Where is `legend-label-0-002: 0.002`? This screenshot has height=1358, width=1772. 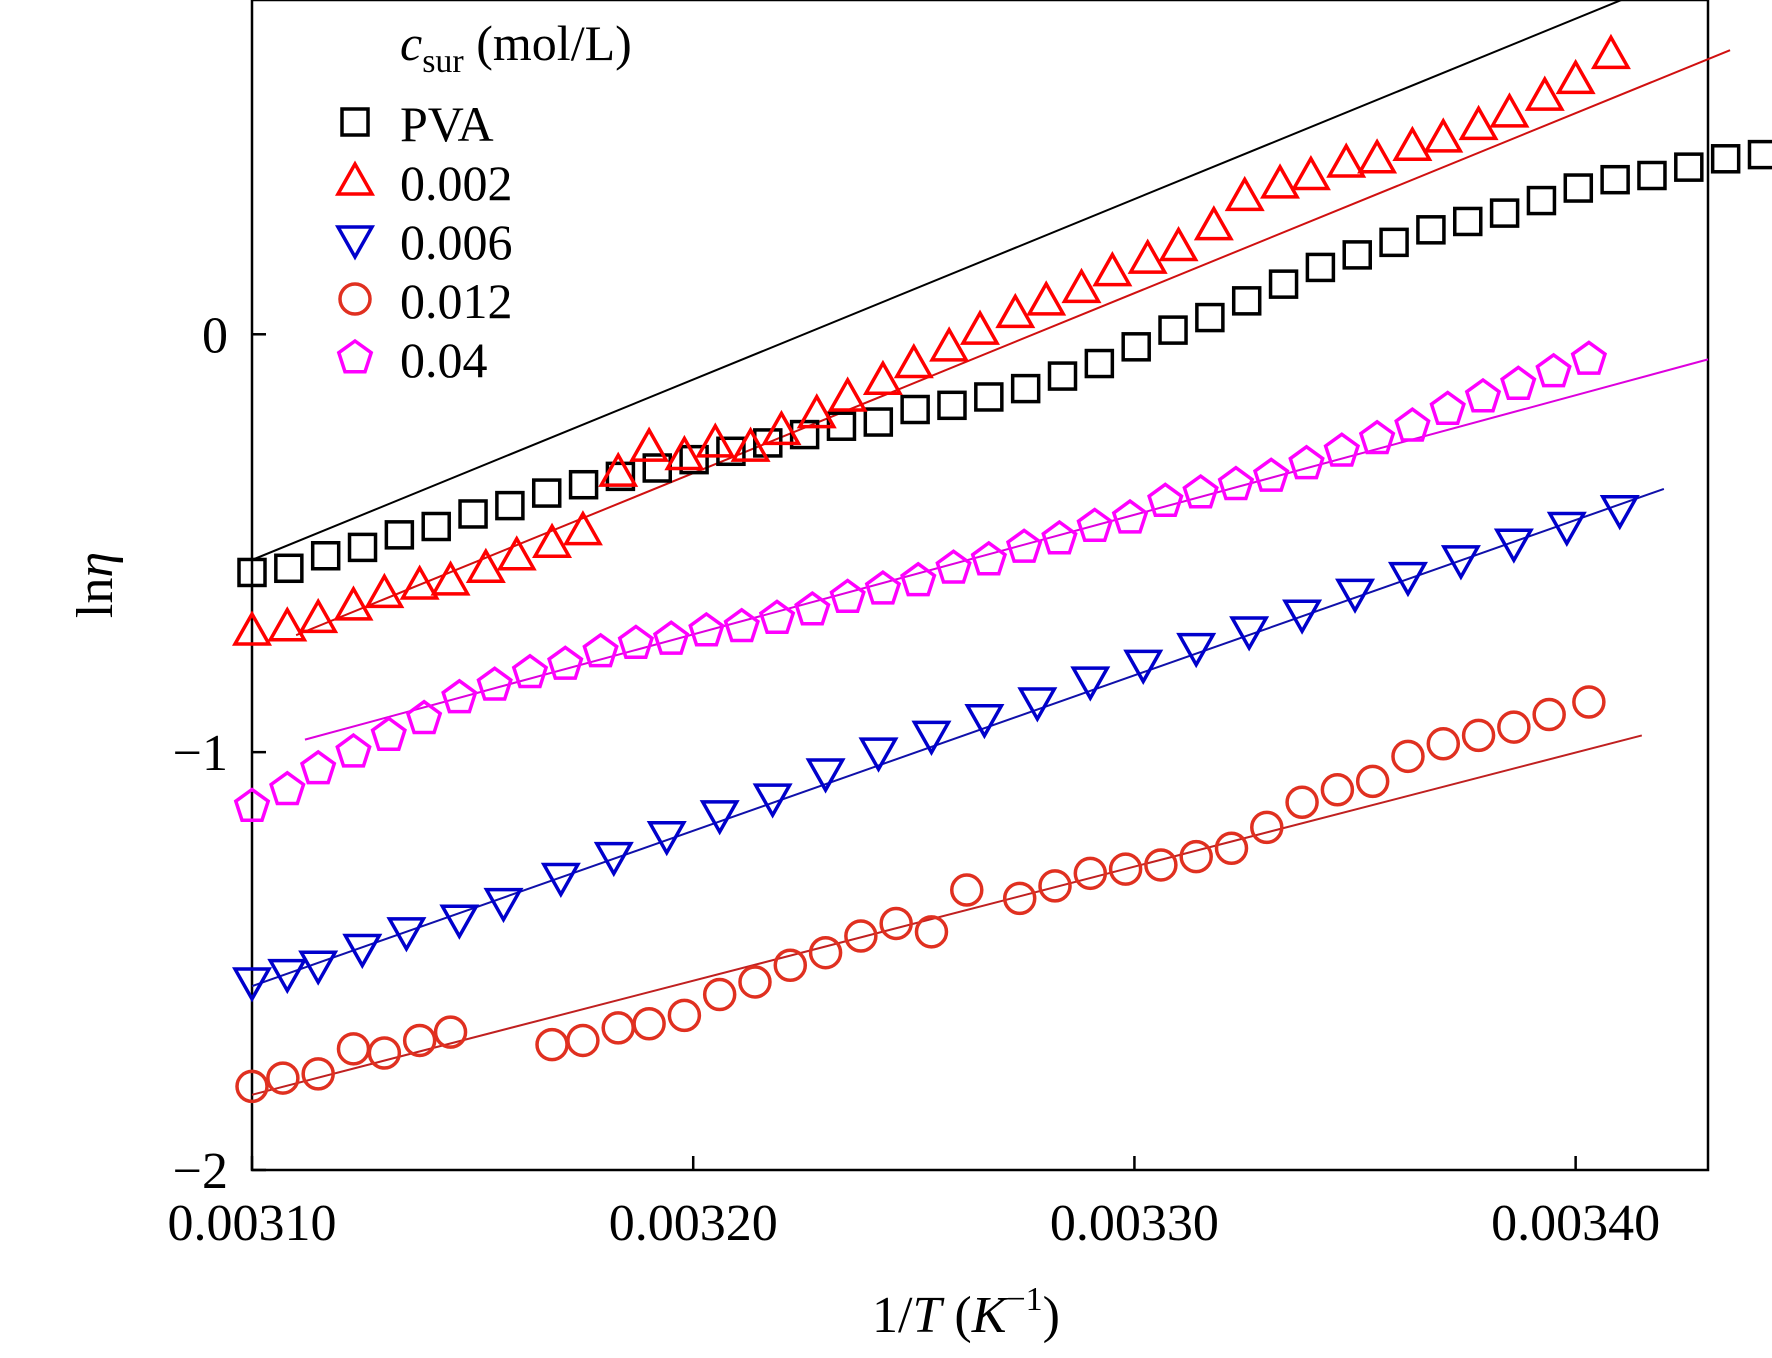 legend-label-0-002: 0.002 is located at coordinates (456, 183).